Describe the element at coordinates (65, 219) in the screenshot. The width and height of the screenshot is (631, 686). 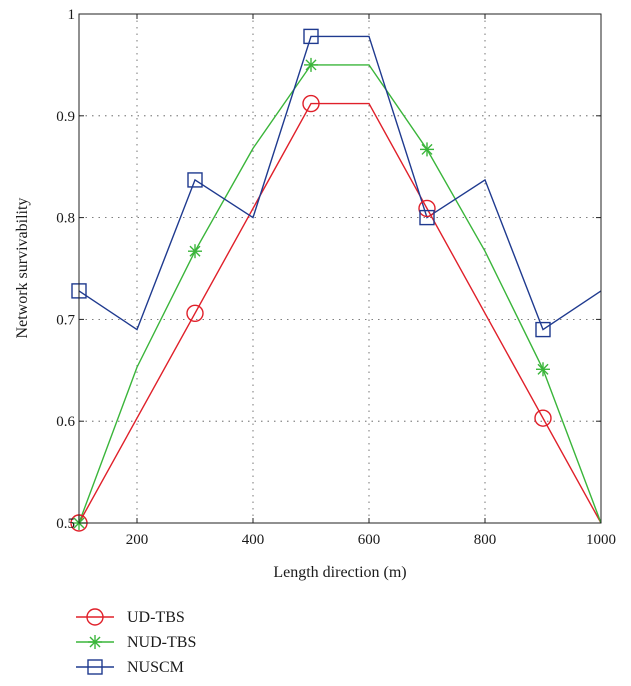
I see `y-tick-label: 0.8` at that location.